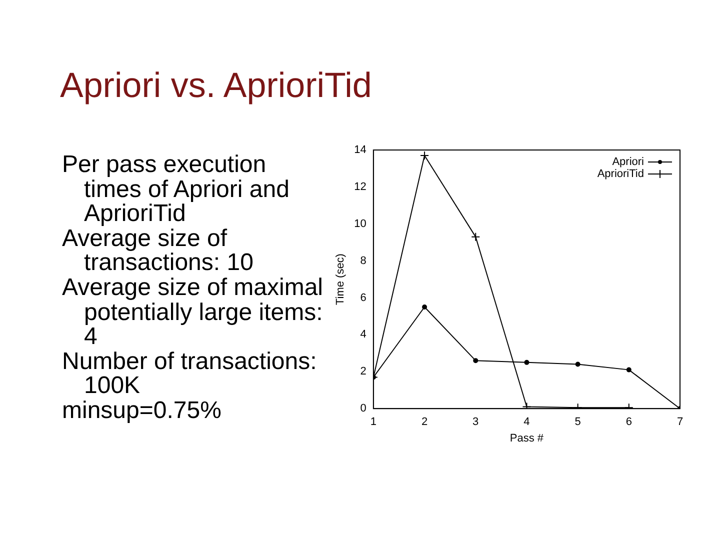 The image size is (720, 540). Describe the element at coordinates (176, 189) in the screenshot. I see `text: Per pass execution times of Apriori and AprioriTid` at that location.